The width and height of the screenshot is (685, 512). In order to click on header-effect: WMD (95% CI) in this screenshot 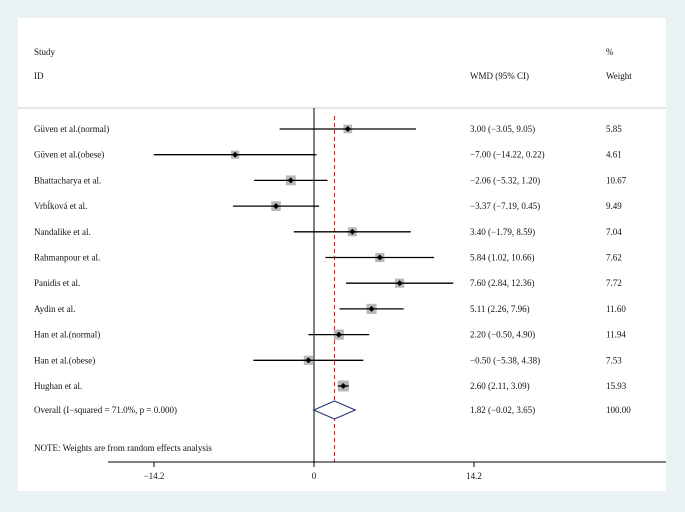, I will do `click(499, 76)`.